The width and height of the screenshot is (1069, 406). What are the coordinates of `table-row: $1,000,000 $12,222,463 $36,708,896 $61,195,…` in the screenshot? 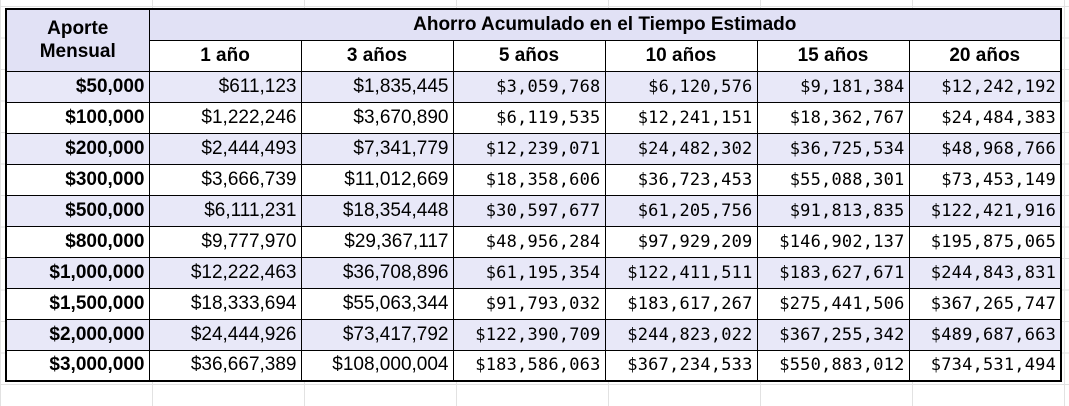 It's located at (533, 272).